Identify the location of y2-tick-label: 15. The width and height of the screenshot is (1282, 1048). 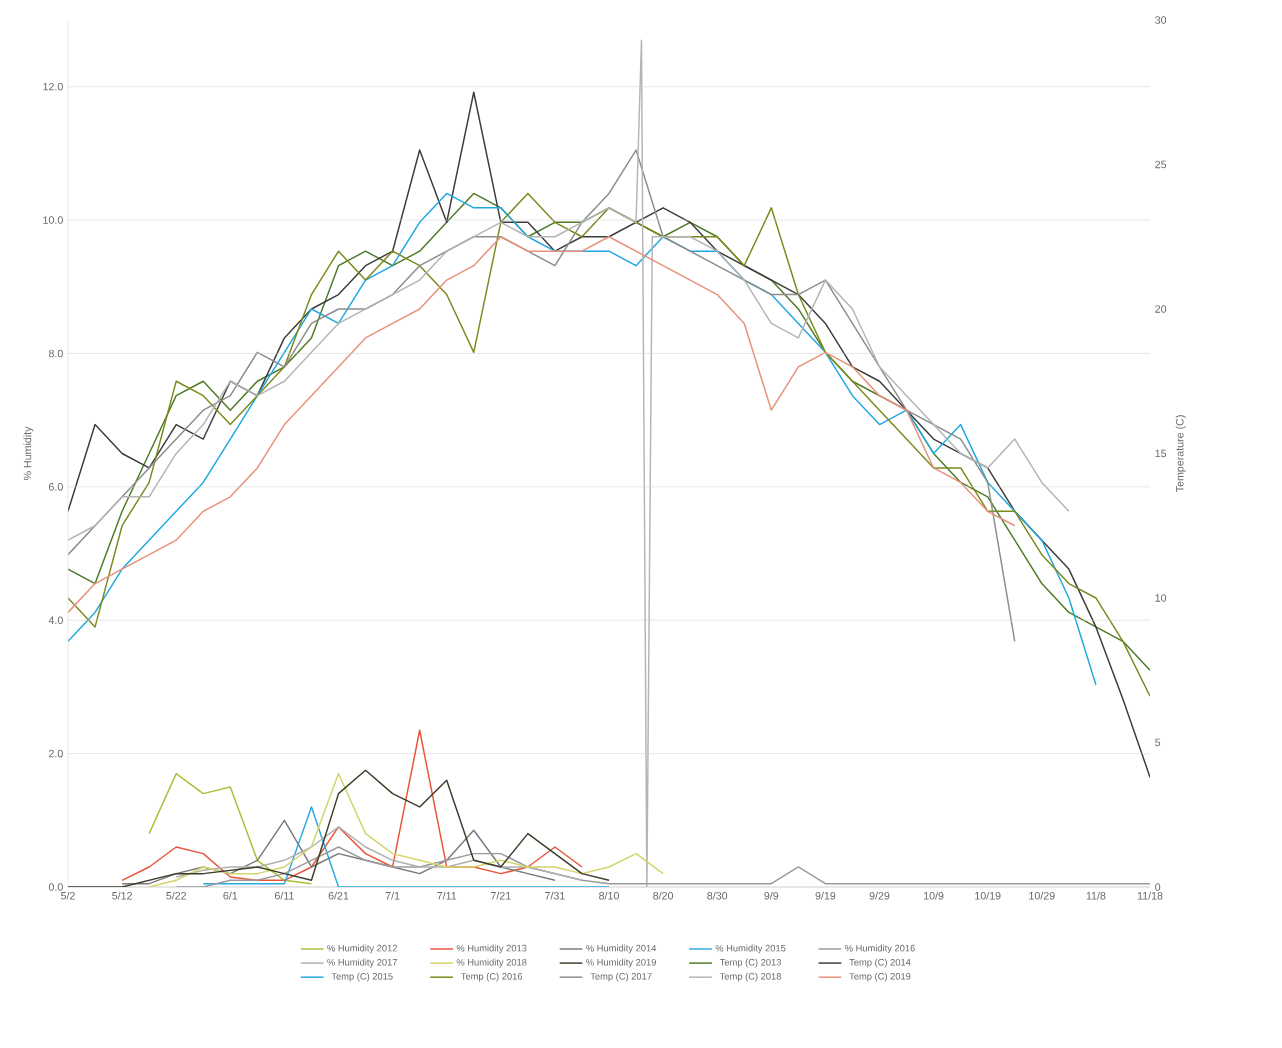
(1161, 453).